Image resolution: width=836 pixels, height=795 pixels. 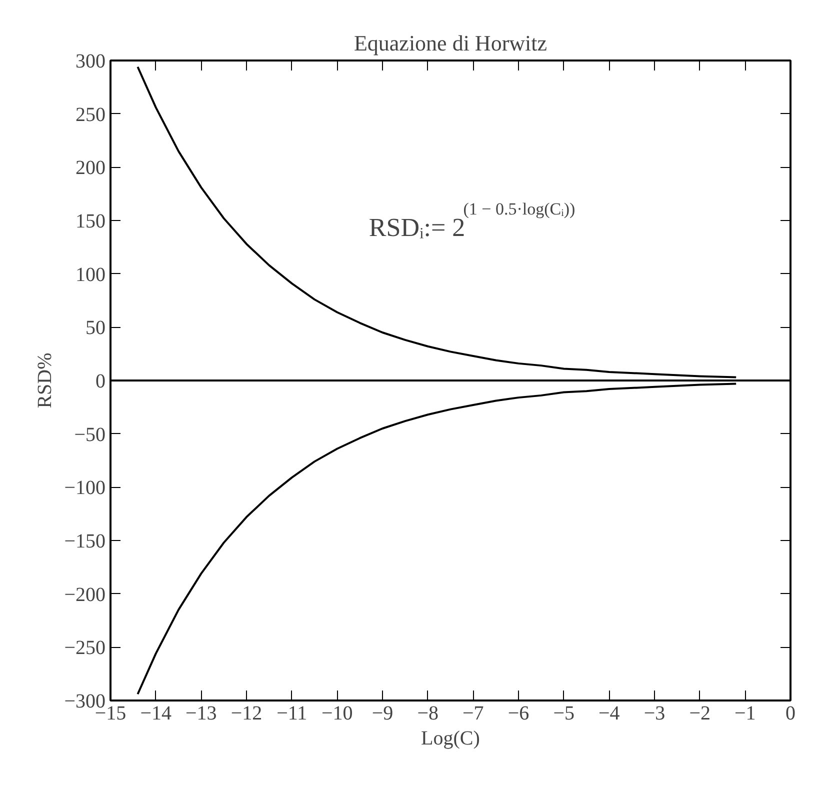 What do you see at coordinates (246, 713) in the screenshot?
I see `x-tick-label: −12` at bounding box center [246, 713].